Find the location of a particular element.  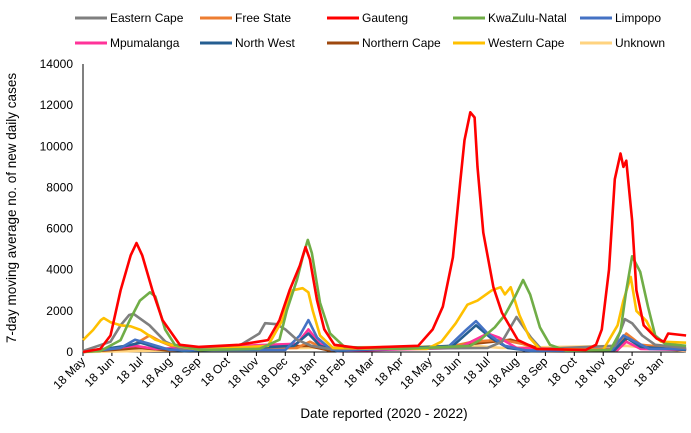

y-axis: 0 2000 4000 6000 8000 10000 12000 14000 is located at coordinates (62, 208).